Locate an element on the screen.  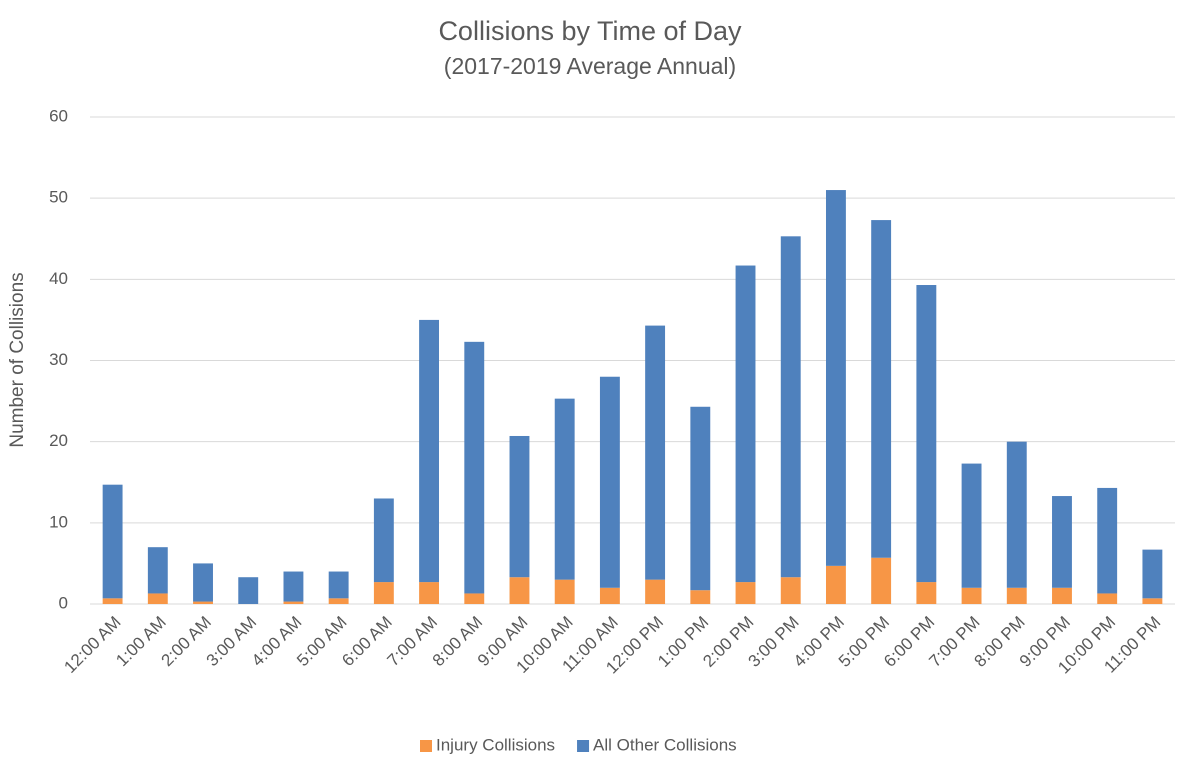
y-tick-label: 60 is located at coordinates (58, 115).